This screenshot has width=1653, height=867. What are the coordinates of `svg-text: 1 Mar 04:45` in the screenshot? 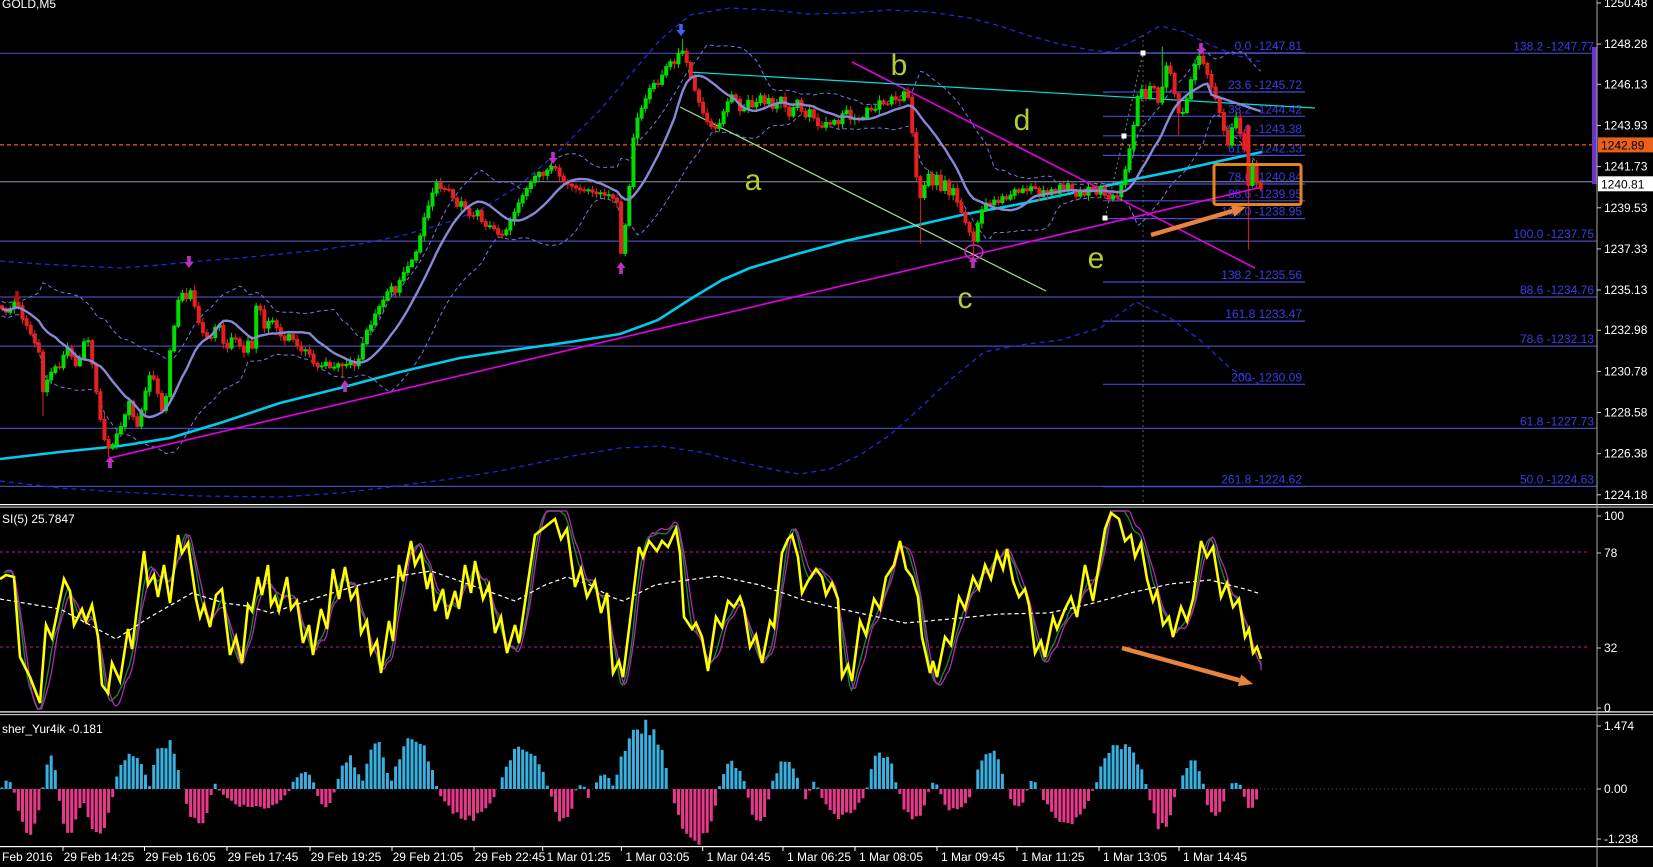 It's located at (739, 857).